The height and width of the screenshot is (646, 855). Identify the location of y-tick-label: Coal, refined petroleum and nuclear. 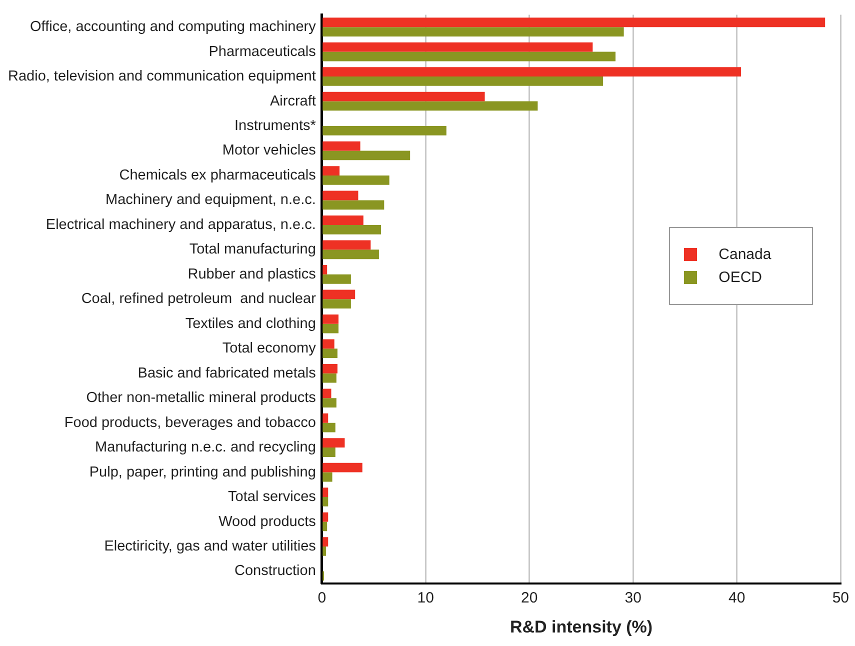
(198, 299).